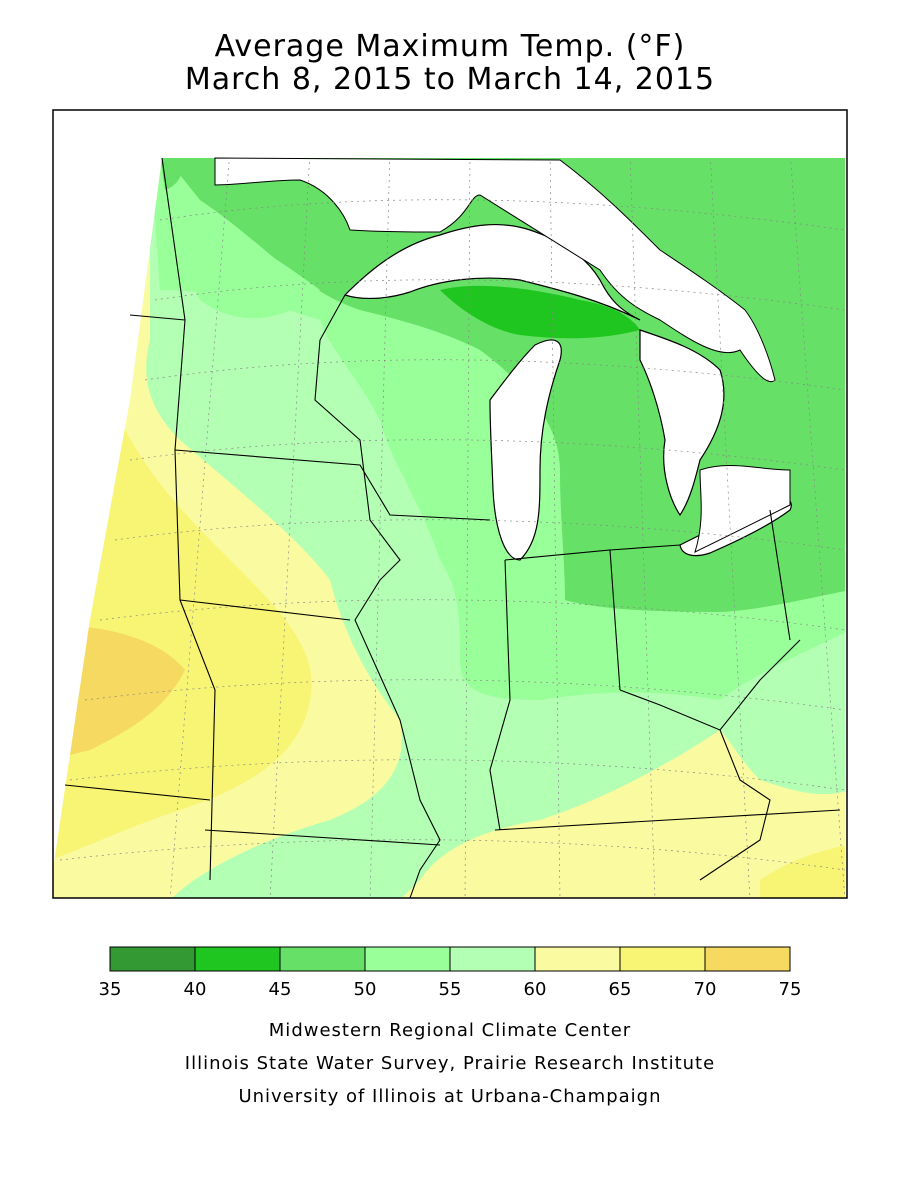 This screenshot has width=900, height=1200. I want to click on lake-huron, so click(682, 423).